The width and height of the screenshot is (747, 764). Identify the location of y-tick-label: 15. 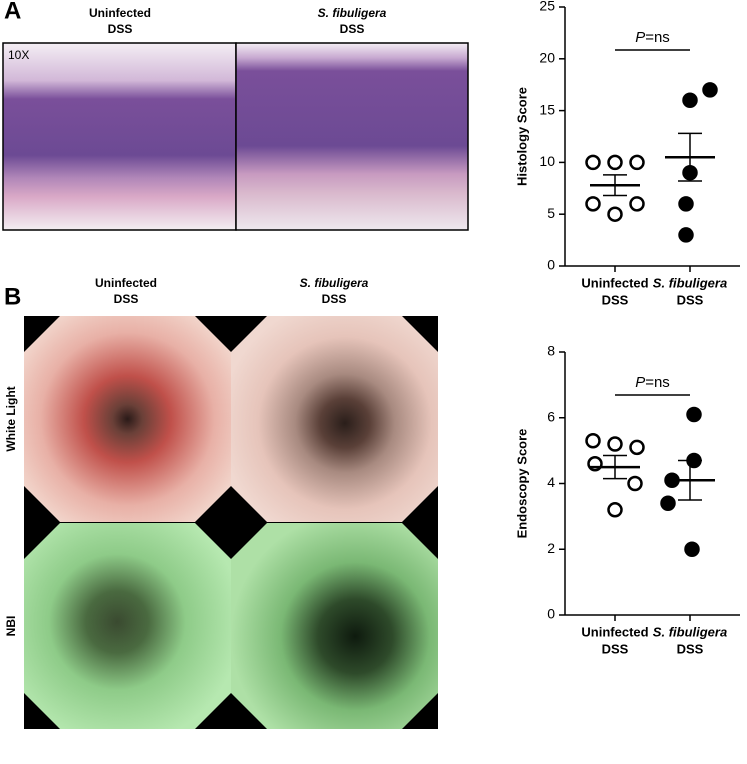
(547, 109).